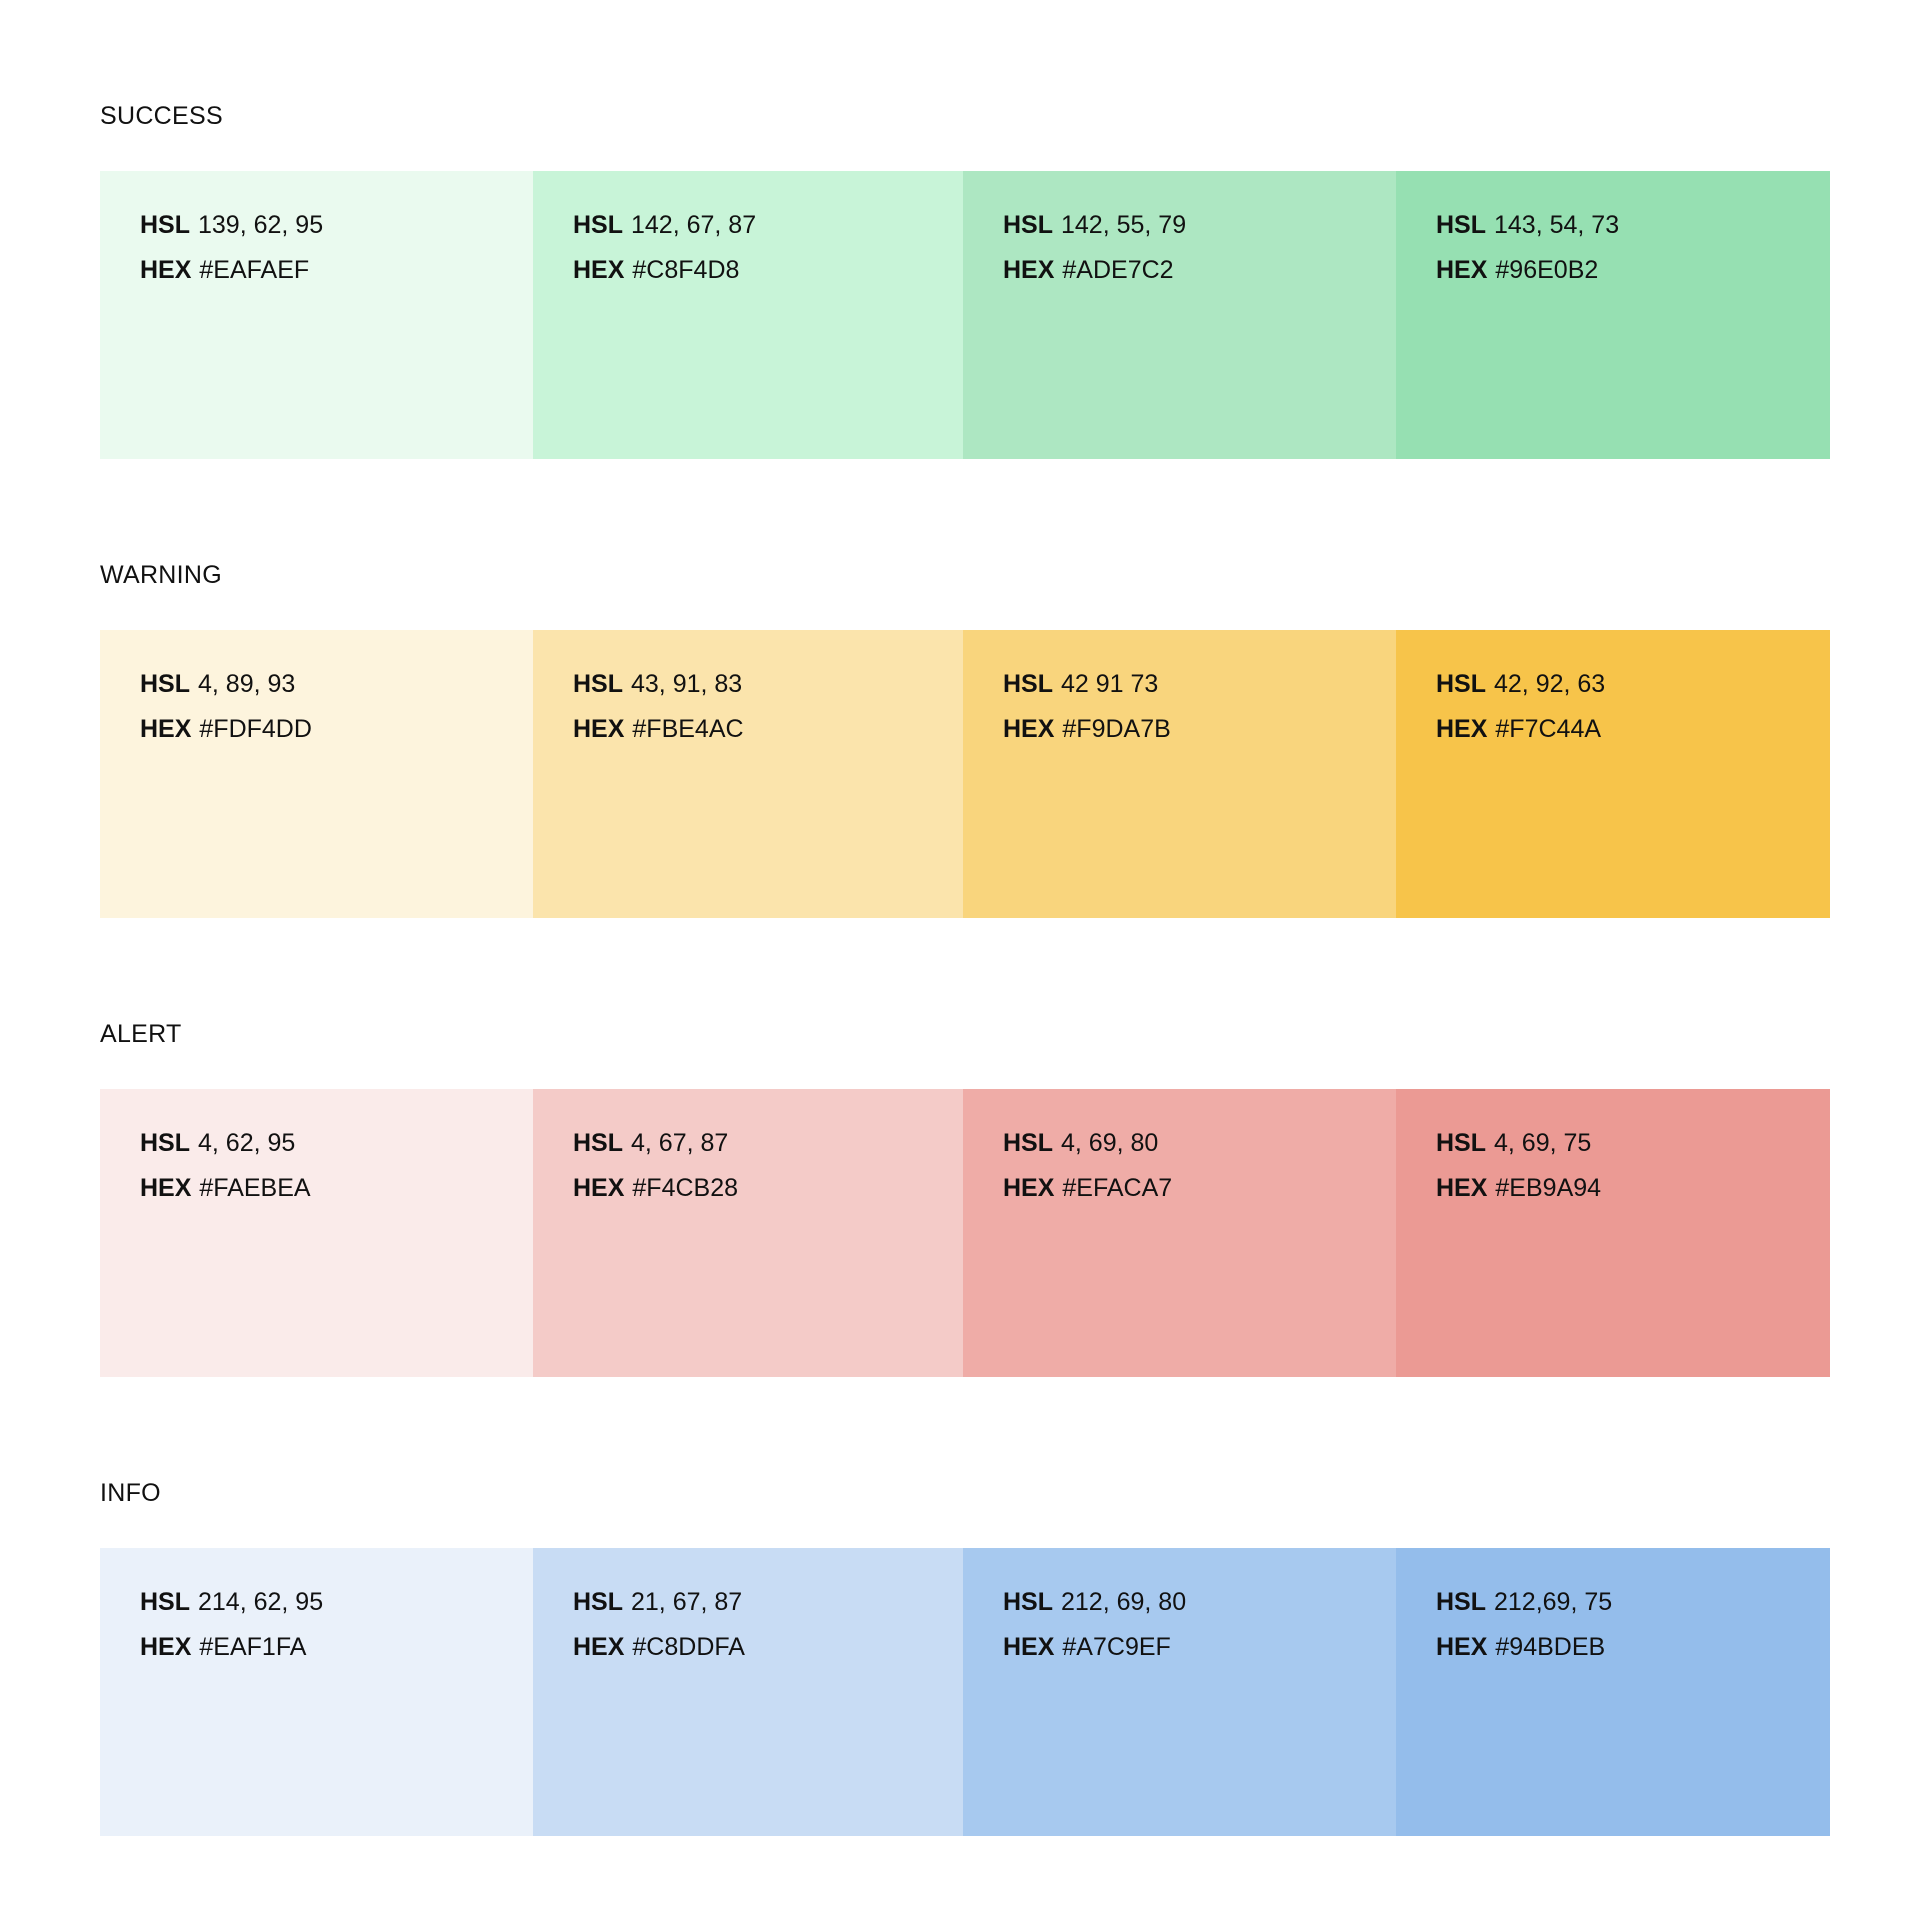 This screenshot has height=1922, width=1920. Describe the element at coordinates (687, 684) in the screenshot. I see `hsl-value: 43, 91, 83` at that location.